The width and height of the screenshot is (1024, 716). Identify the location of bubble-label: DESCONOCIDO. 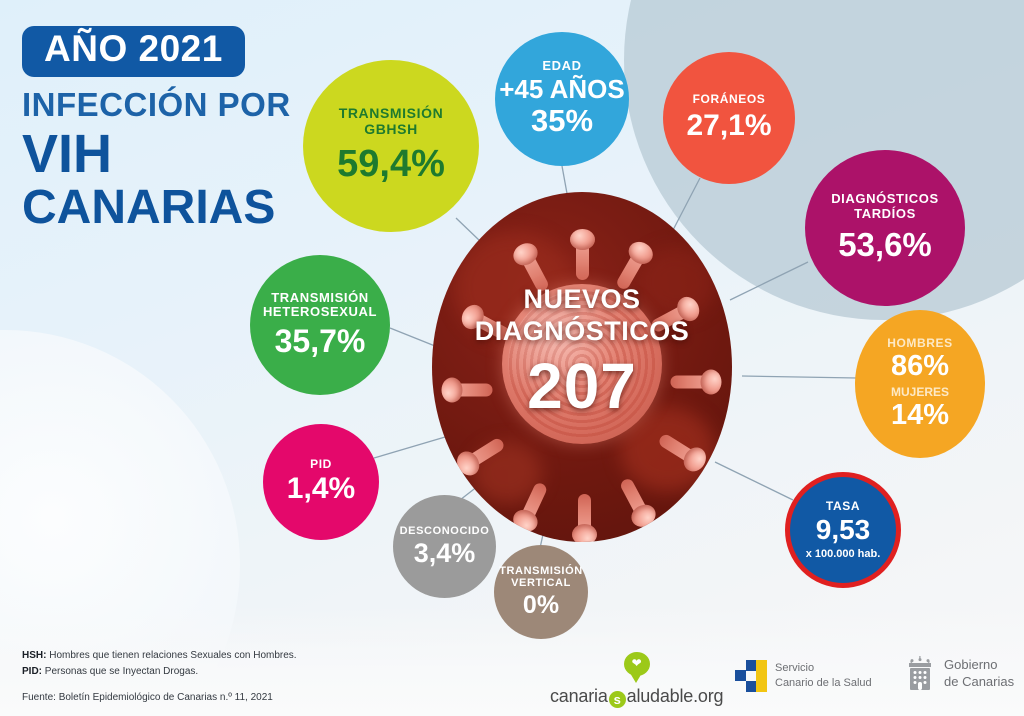
(444, 530).